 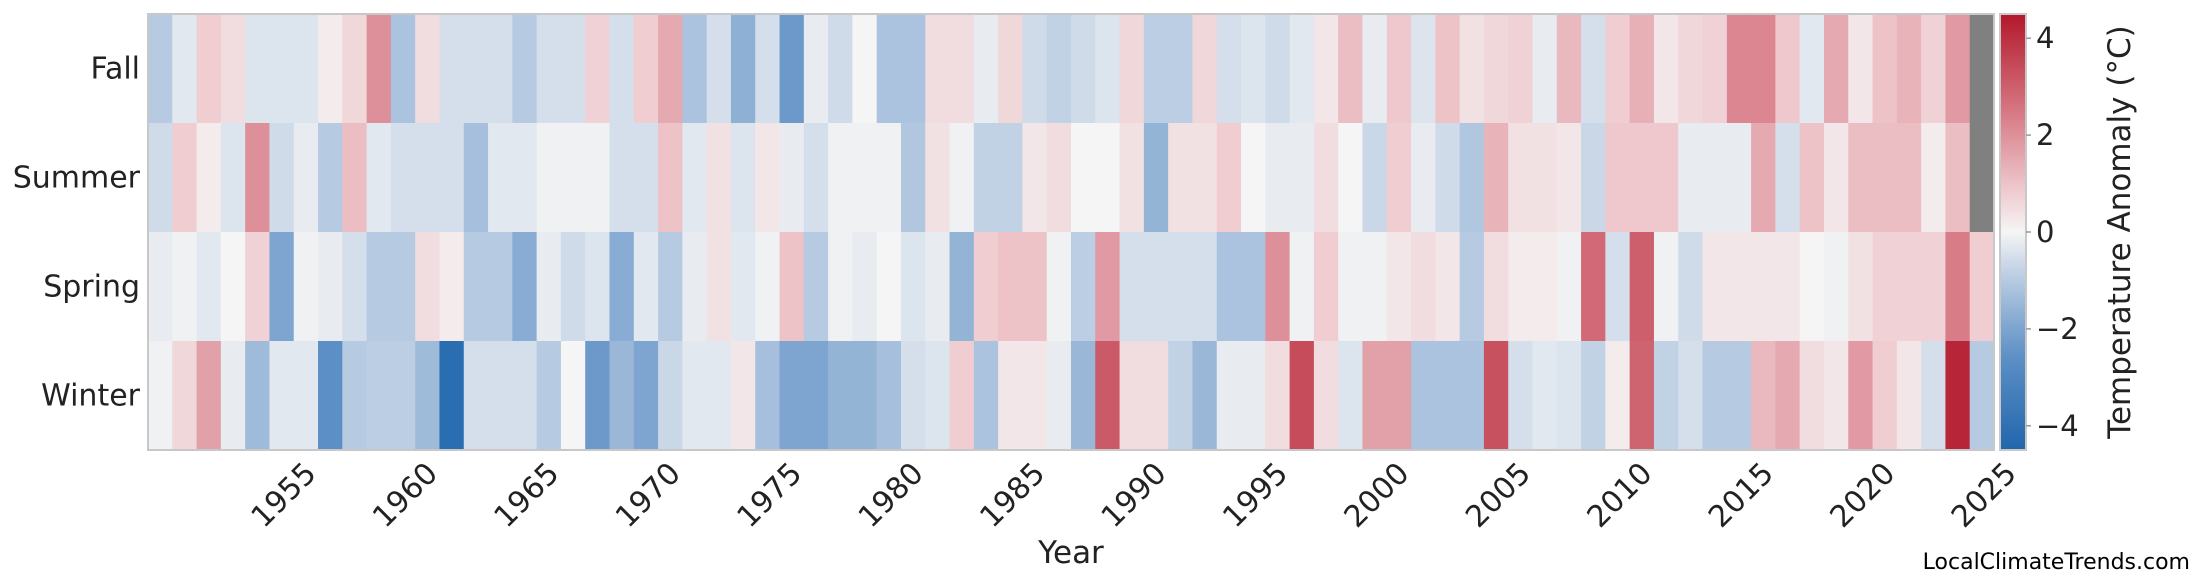 I want to click on x-tick-label: 1990, so click(x=1134, y=495).